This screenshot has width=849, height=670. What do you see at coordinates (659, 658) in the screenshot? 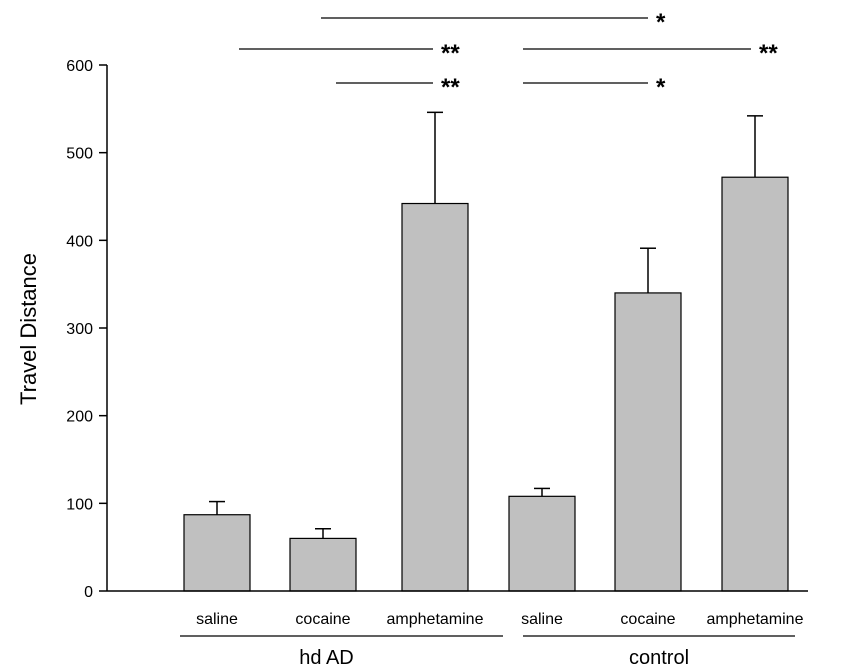
I see `group-label-1: control` at bounding box center [659, 658].